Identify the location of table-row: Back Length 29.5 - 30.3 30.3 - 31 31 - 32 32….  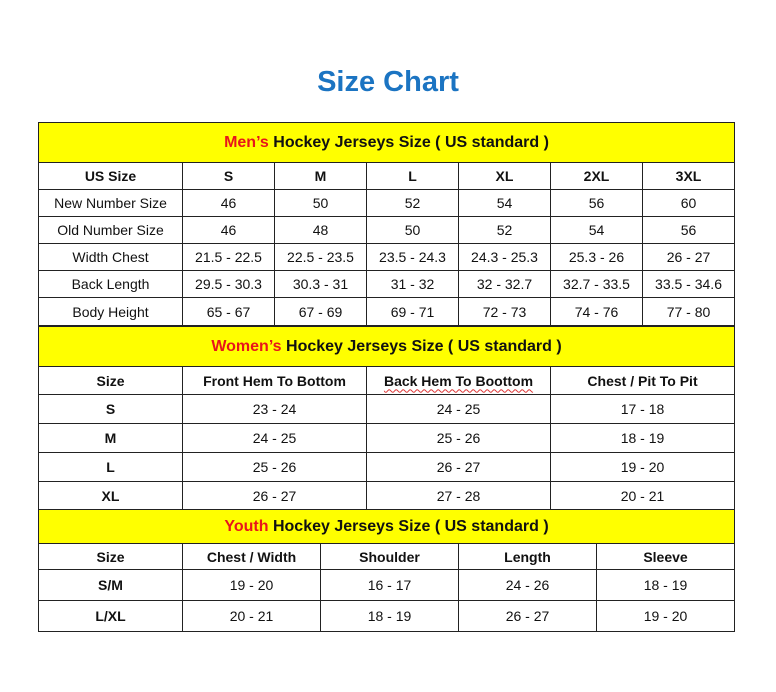
(387, 284).